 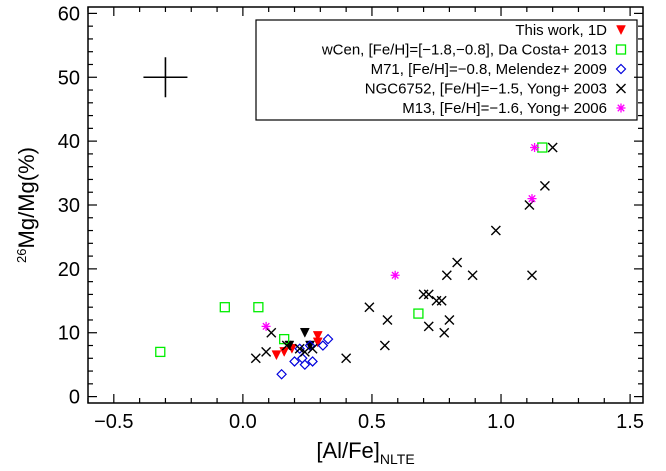 What do you see at coordinates (365, 452) in the screenshot?
I see `x-axis-title: [Al/Fe]NLTE` at bounding box center [365, 452].